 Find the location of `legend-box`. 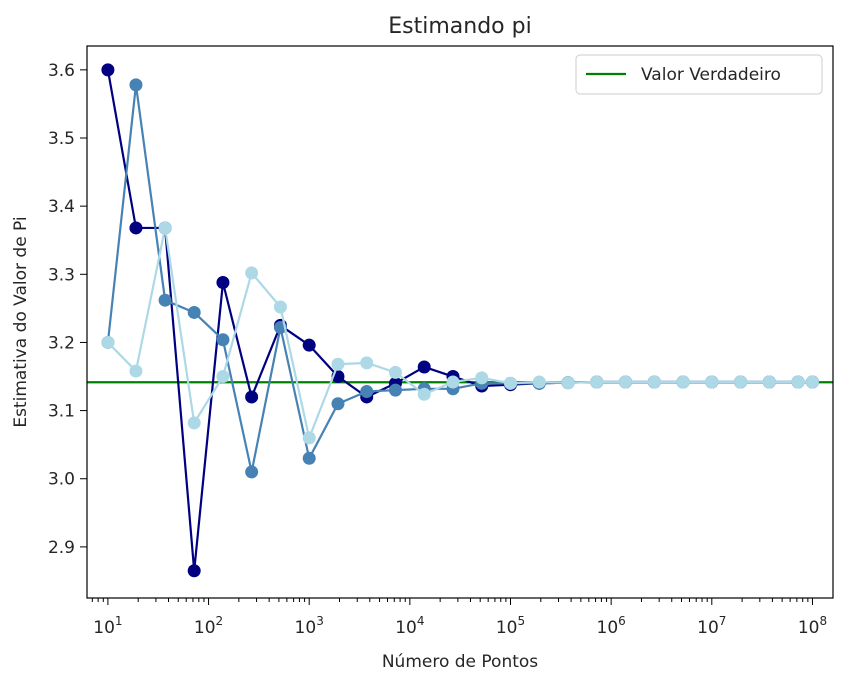

legend-box is located at coordinates (699, 74).